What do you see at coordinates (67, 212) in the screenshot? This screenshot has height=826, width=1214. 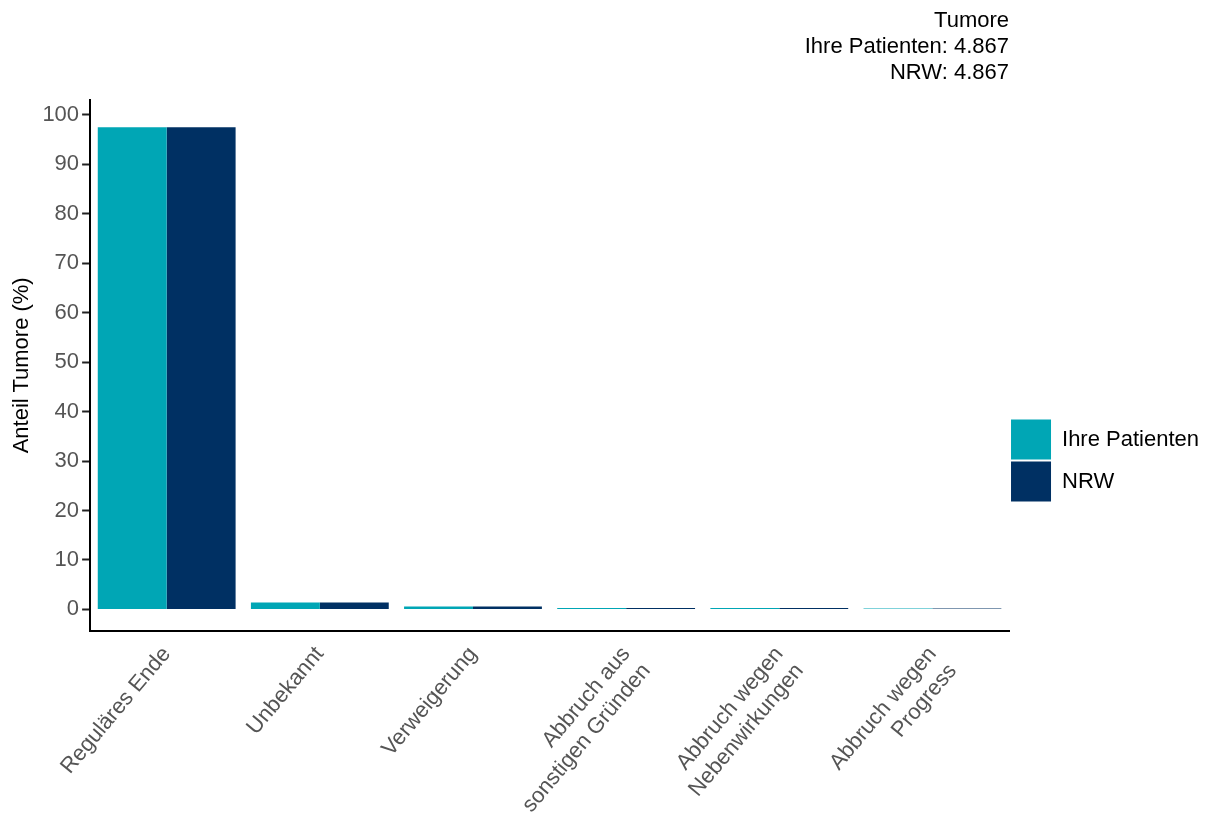 I see `y-tick-label: 80` at bounding box center [67, 212].